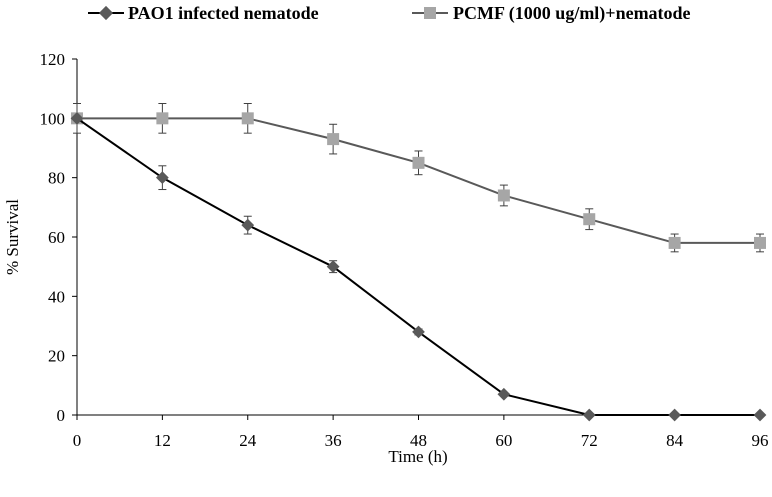 The height and width of the screenshot is (497, 772). Describe the element at coordinates (56, 178) in the screenshot. I see `y-tick-label: 80` at that location.